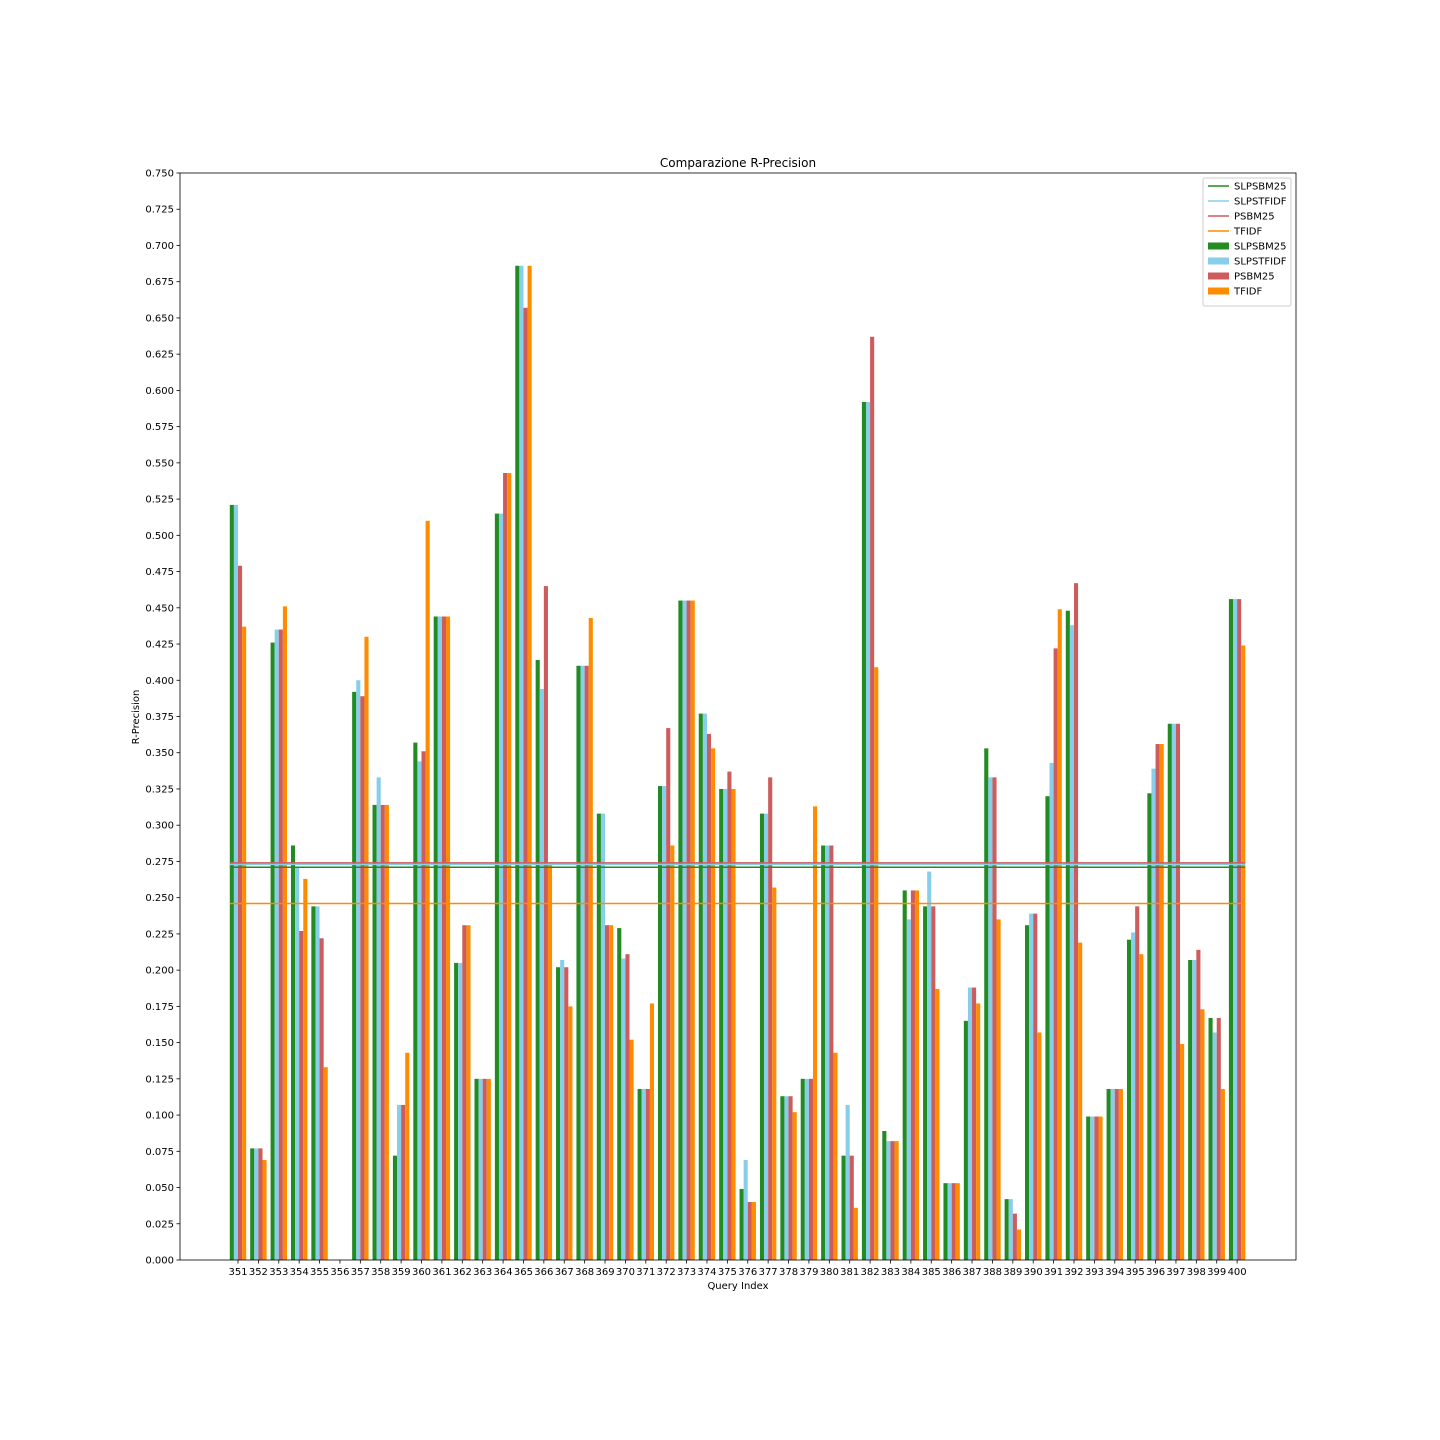  Describe the element at coordinates (747, 1272) in the screenshot. I see `x-tick-label: 376` at that location.